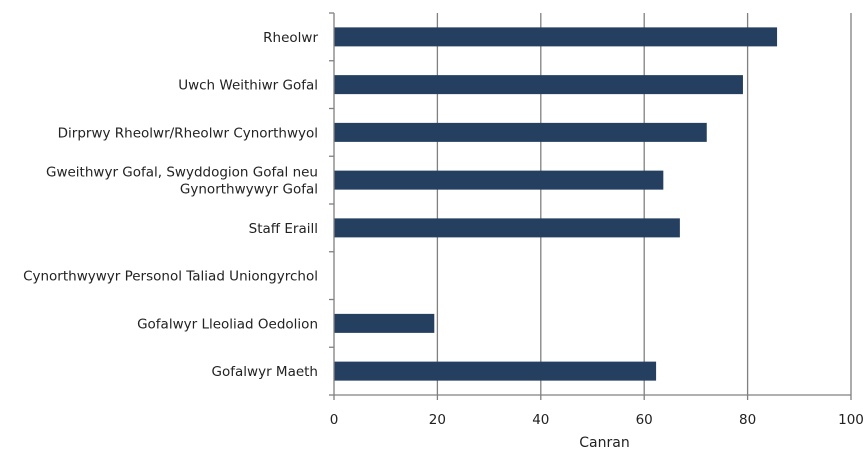 This screenshot has height=452, width=868. I want to click on x-tick-labels: 0 20 40 60 80 100, so click(597, 420).